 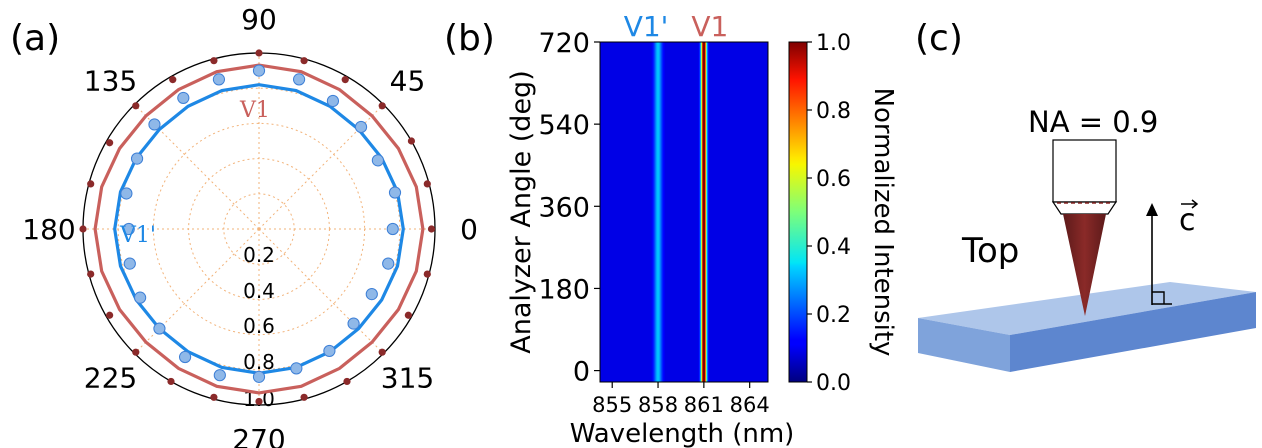 What do you see at coordinates (939, 38) in the screenshot?
I see `panel-label-c: (c)` at bounding box center [939, 38].